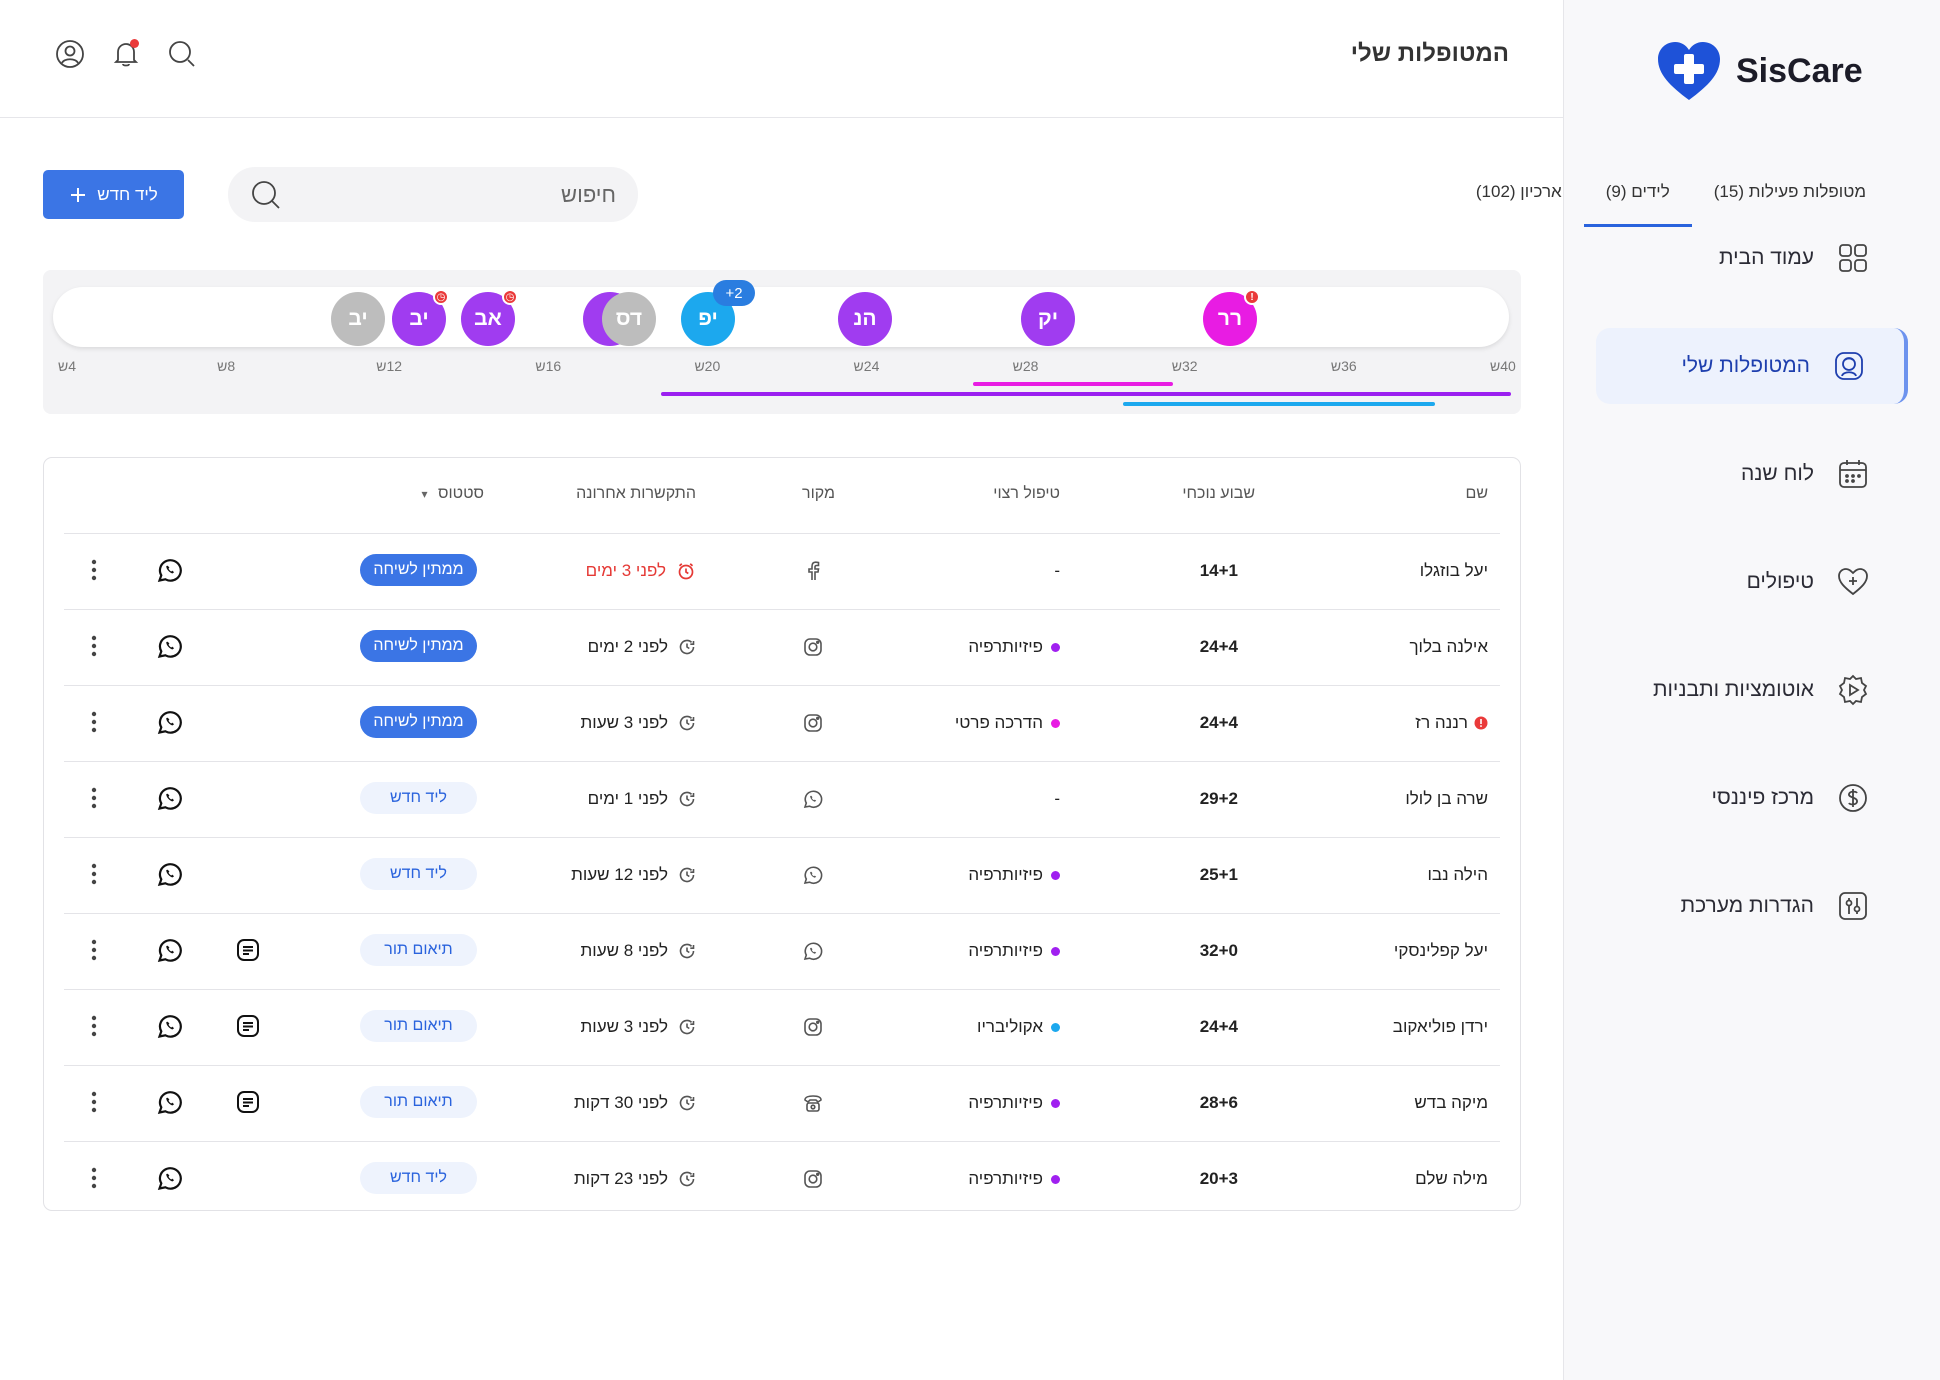 This screenshot has height=1380, width=1940. What do you see at coordinates (1752, 906) in the screenshot?
I see `sidebar-item-6: הגדרות מערכת` at bounding box center [1752, 906].